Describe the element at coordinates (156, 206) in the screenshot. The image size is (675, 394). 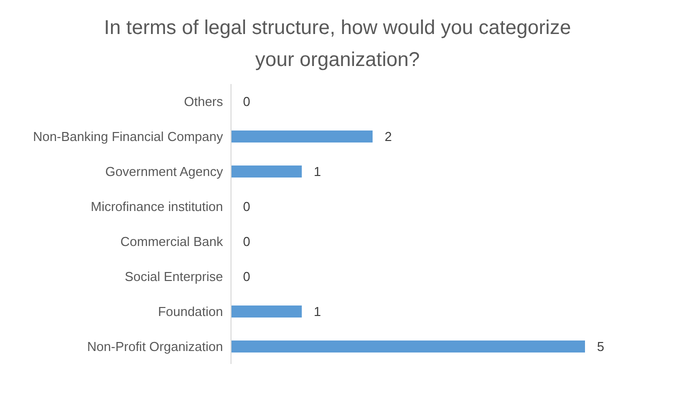
I see `y-tick-label: Microfinance institution` at that location.